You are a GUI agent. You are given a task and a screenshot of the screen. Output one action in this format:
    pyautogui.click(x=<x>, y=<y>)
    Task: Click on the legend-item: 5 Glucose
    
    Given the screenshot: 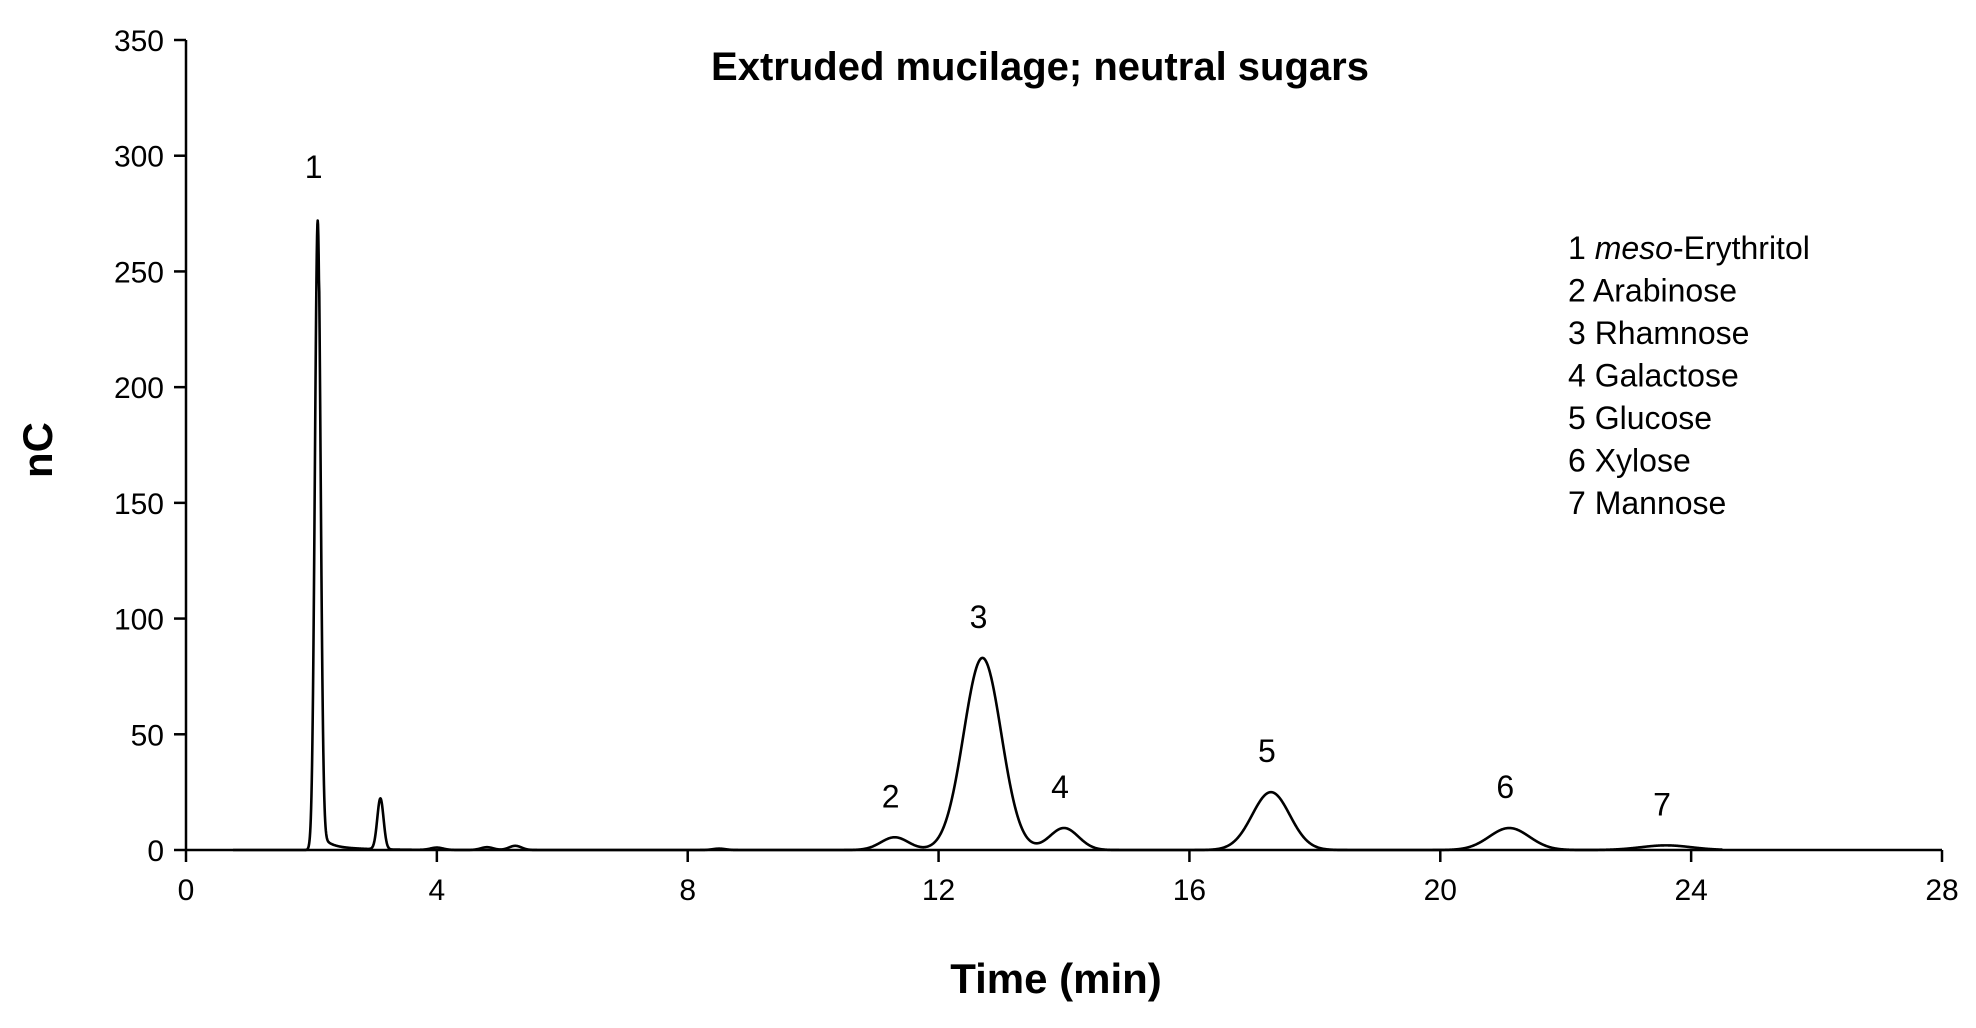 What is the action you would take?
    pyautogui.click(x=1640, y=418)
    